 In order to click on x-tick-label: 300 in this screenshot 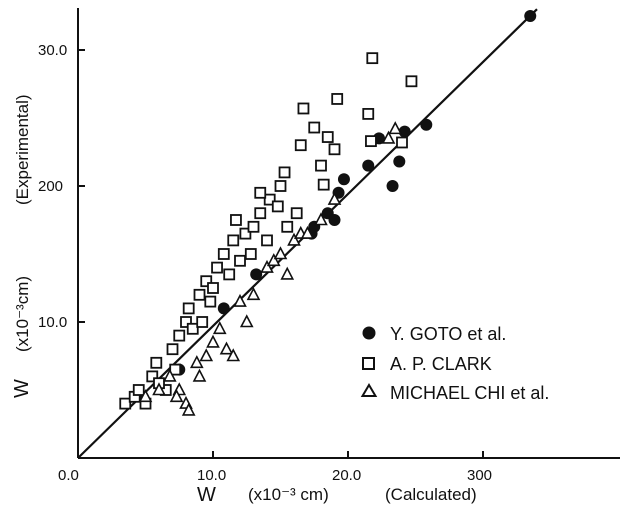, I will do `click(479, 475)`.